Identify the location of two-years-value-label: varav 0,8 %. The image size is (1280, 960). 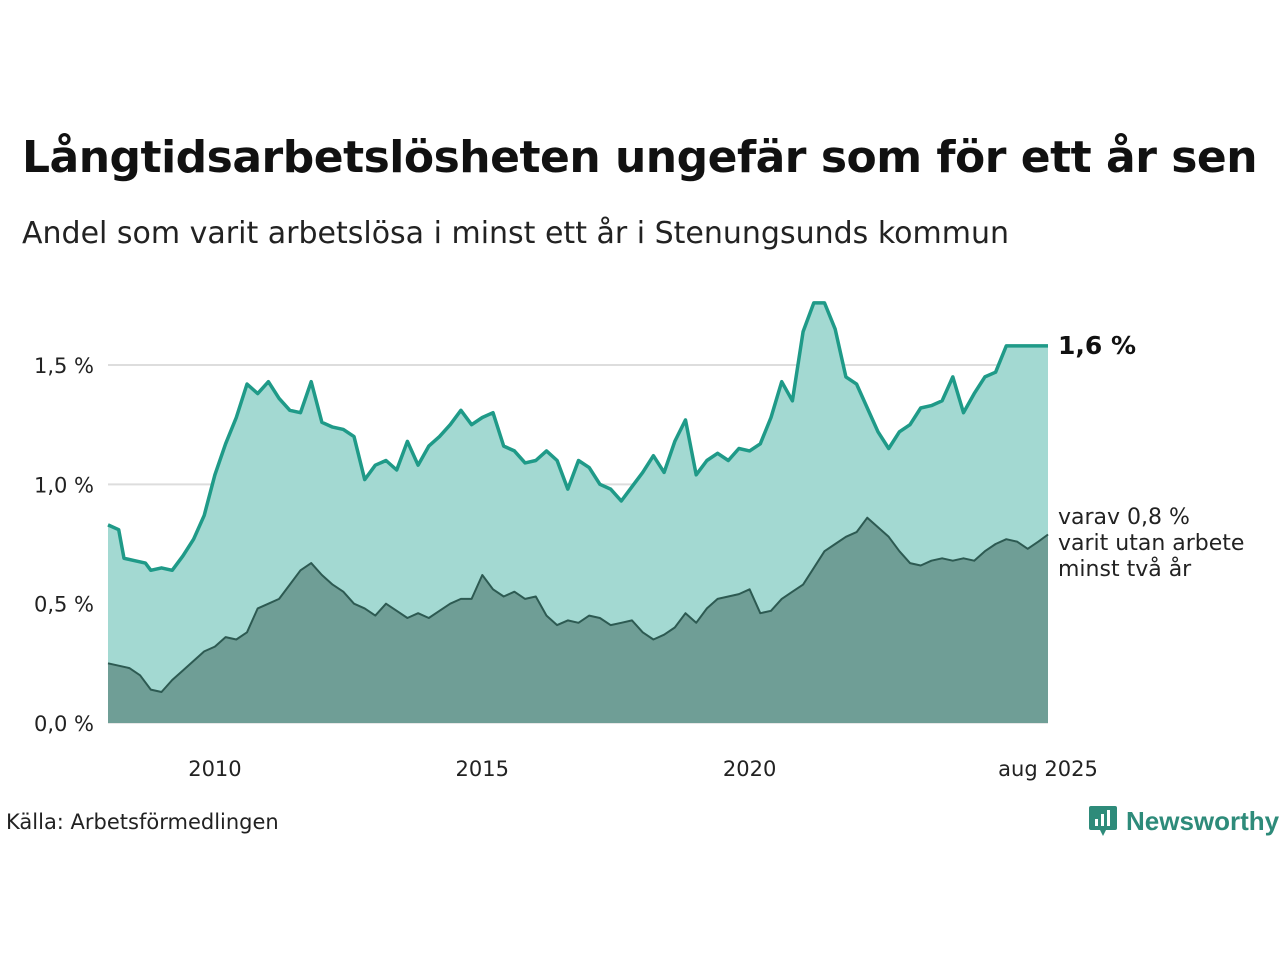
(1124, 517).